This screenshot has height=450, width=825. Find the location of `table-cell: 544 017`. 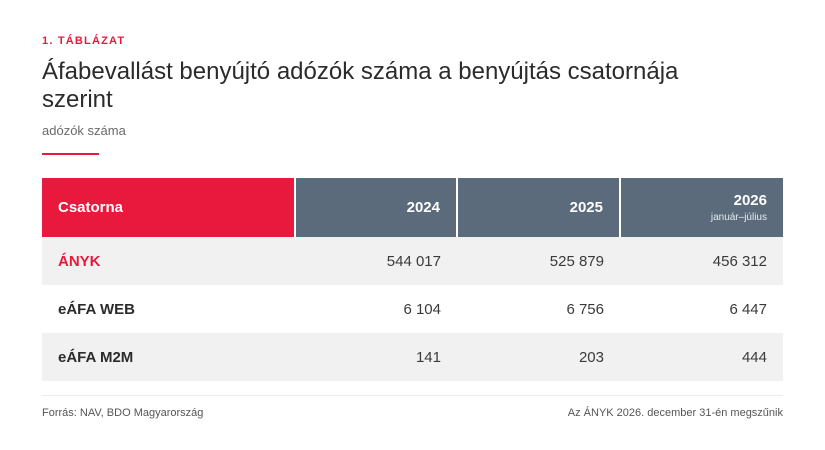

table-cell: 544 017 is located at coordinates (376, 261).